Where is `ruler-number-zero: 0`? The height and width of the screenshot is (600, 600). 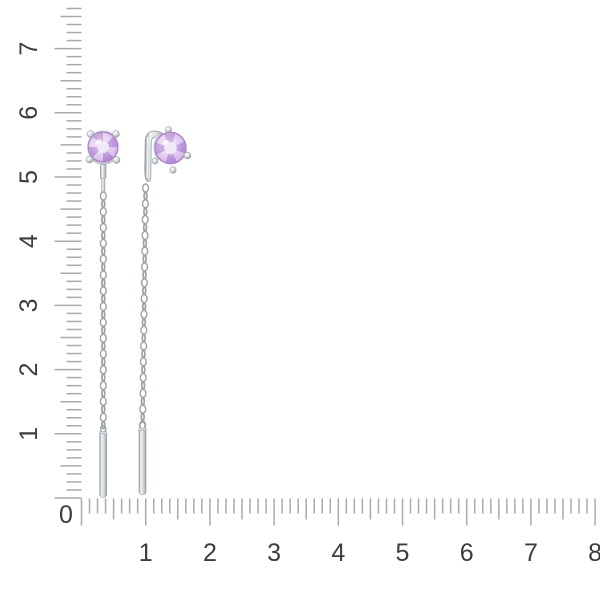
ruler-number-zero: 0 is located at coordinates (66, 515).